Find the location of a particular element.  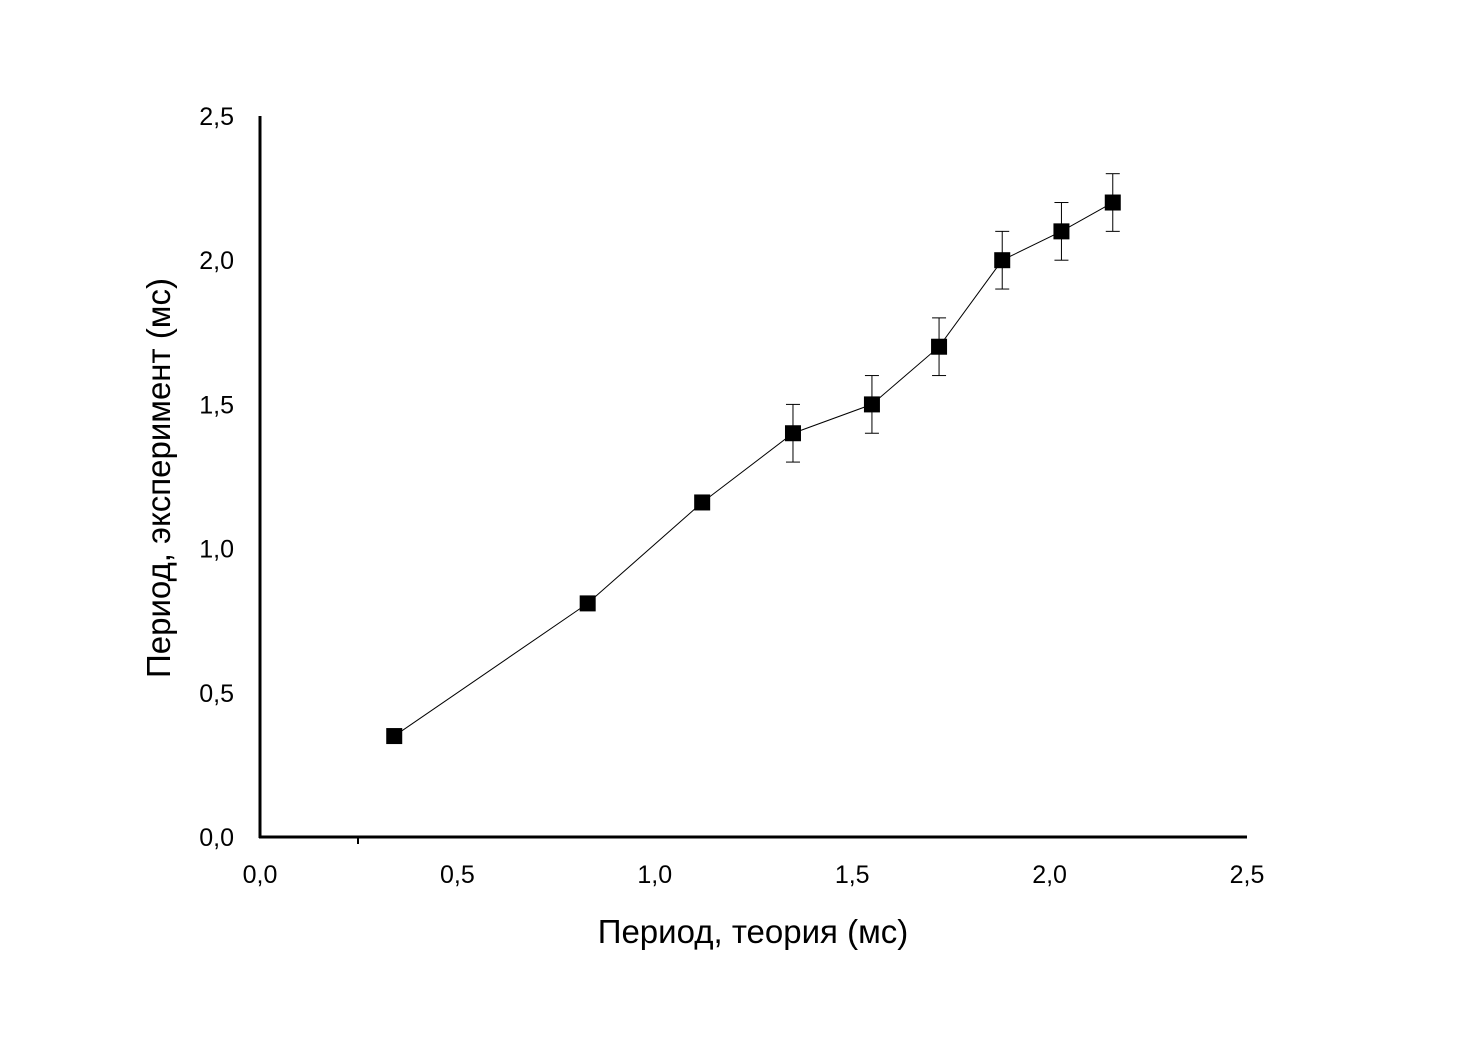

error-bars is located at coordinates (952, 318).